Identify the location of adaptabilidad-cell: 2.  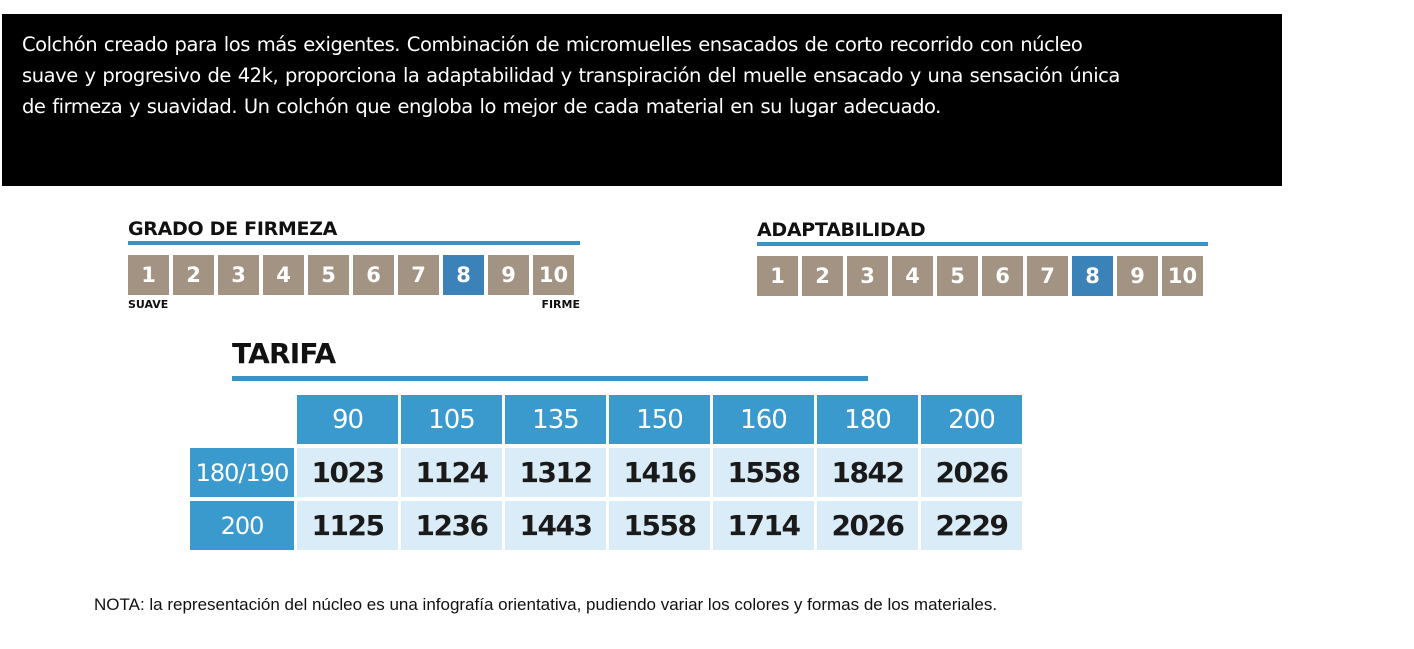
(822, 276).